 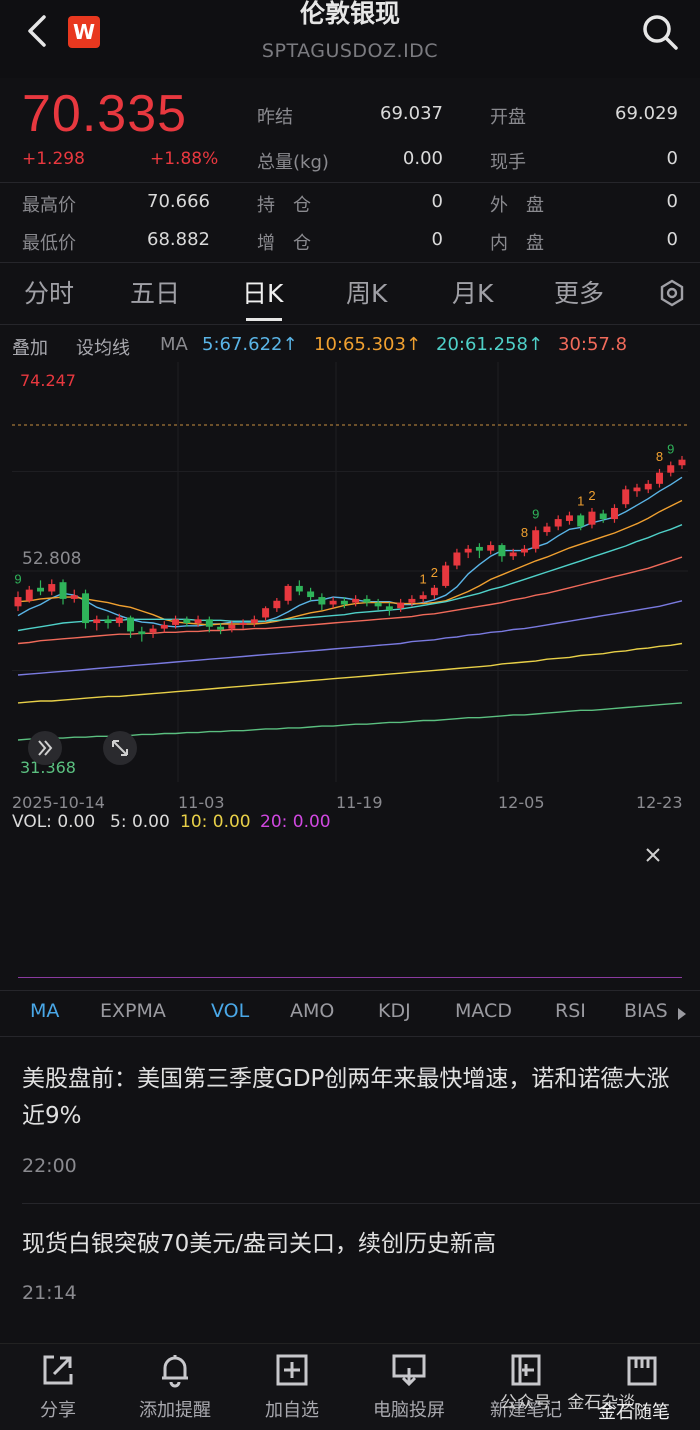 I want to click on screen-cast-button: 电脑投屏, so click(x=409, y=1387).